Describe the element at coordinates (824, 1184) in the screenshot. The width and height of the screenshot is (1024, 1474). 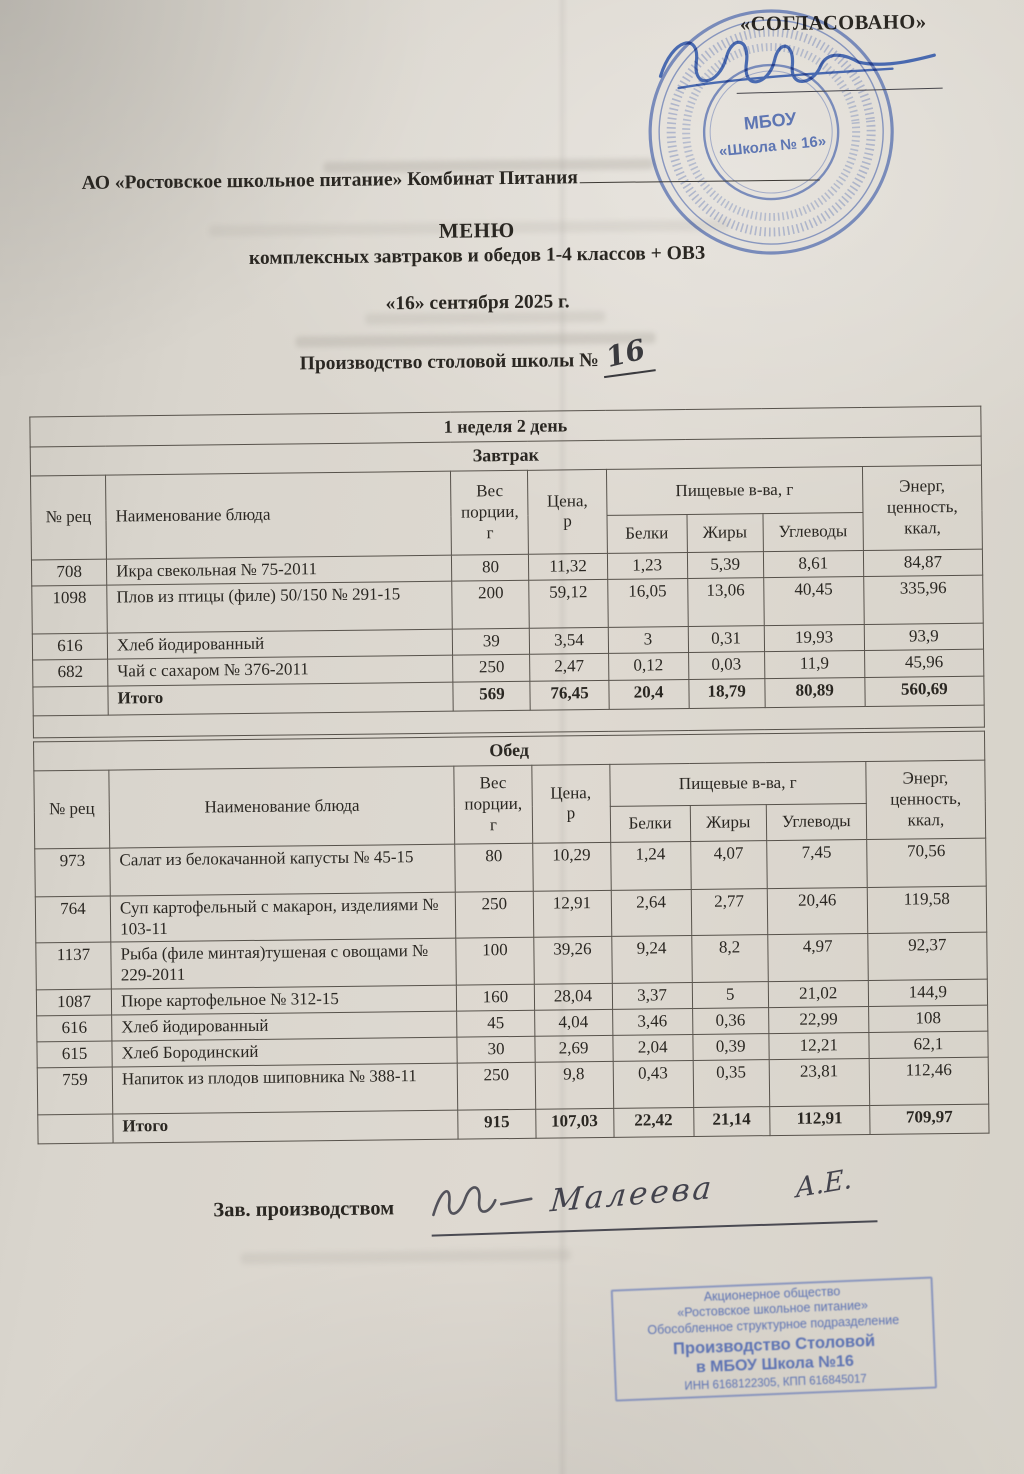
I see `manager-signature-initials: А.Е.` at that location.